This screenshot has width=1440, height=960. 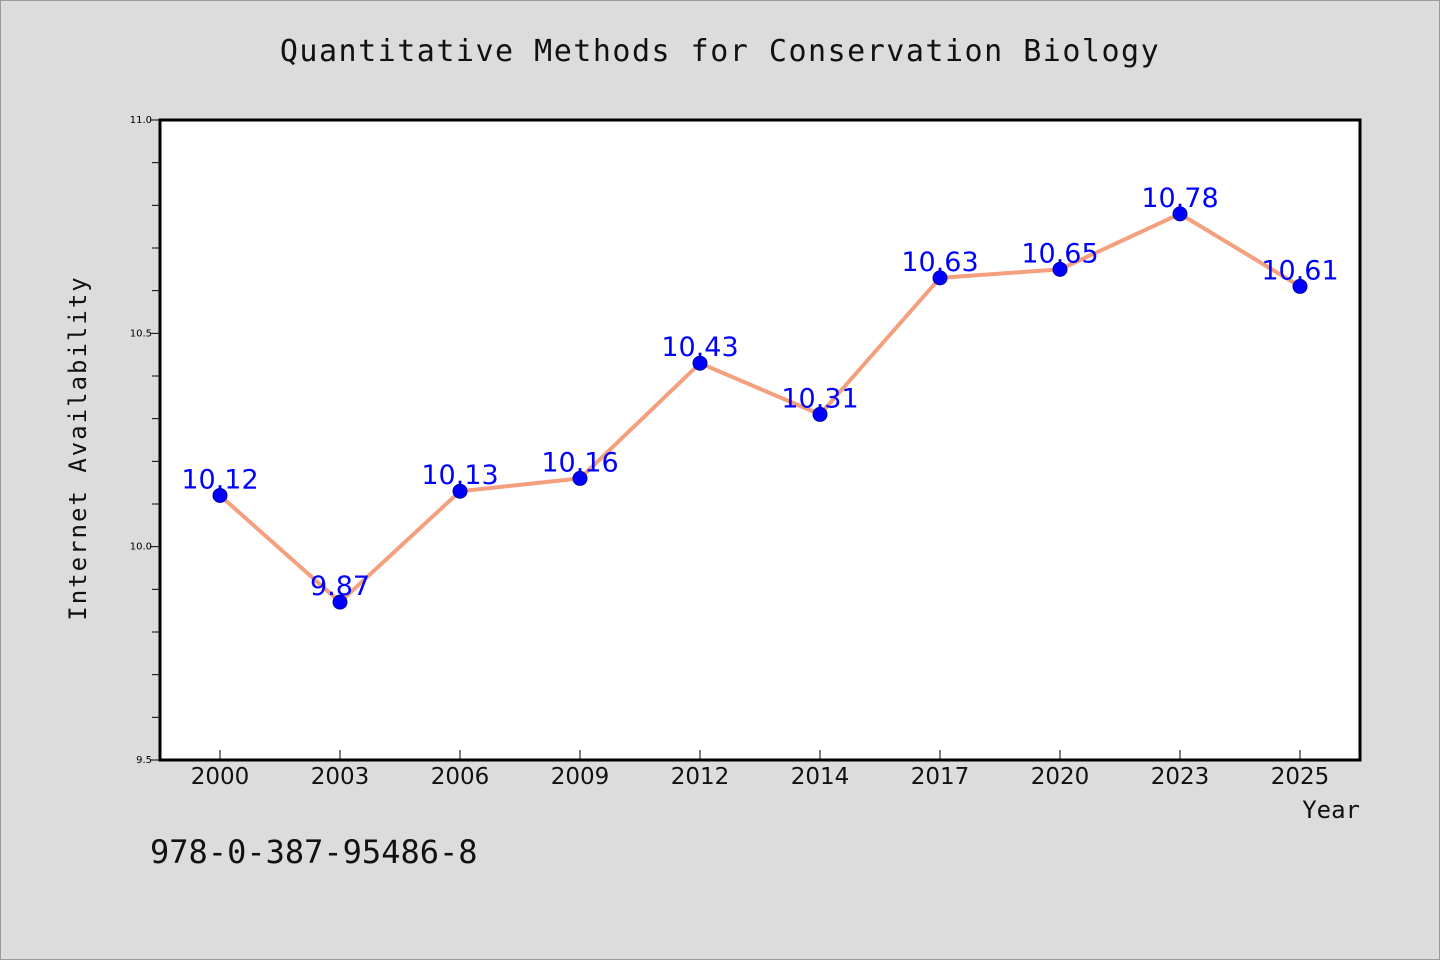 What do you see at coordinates (220, 777) in the screenshot?
I see `x-tick-label: 2000` at bounding box center [220, 777].